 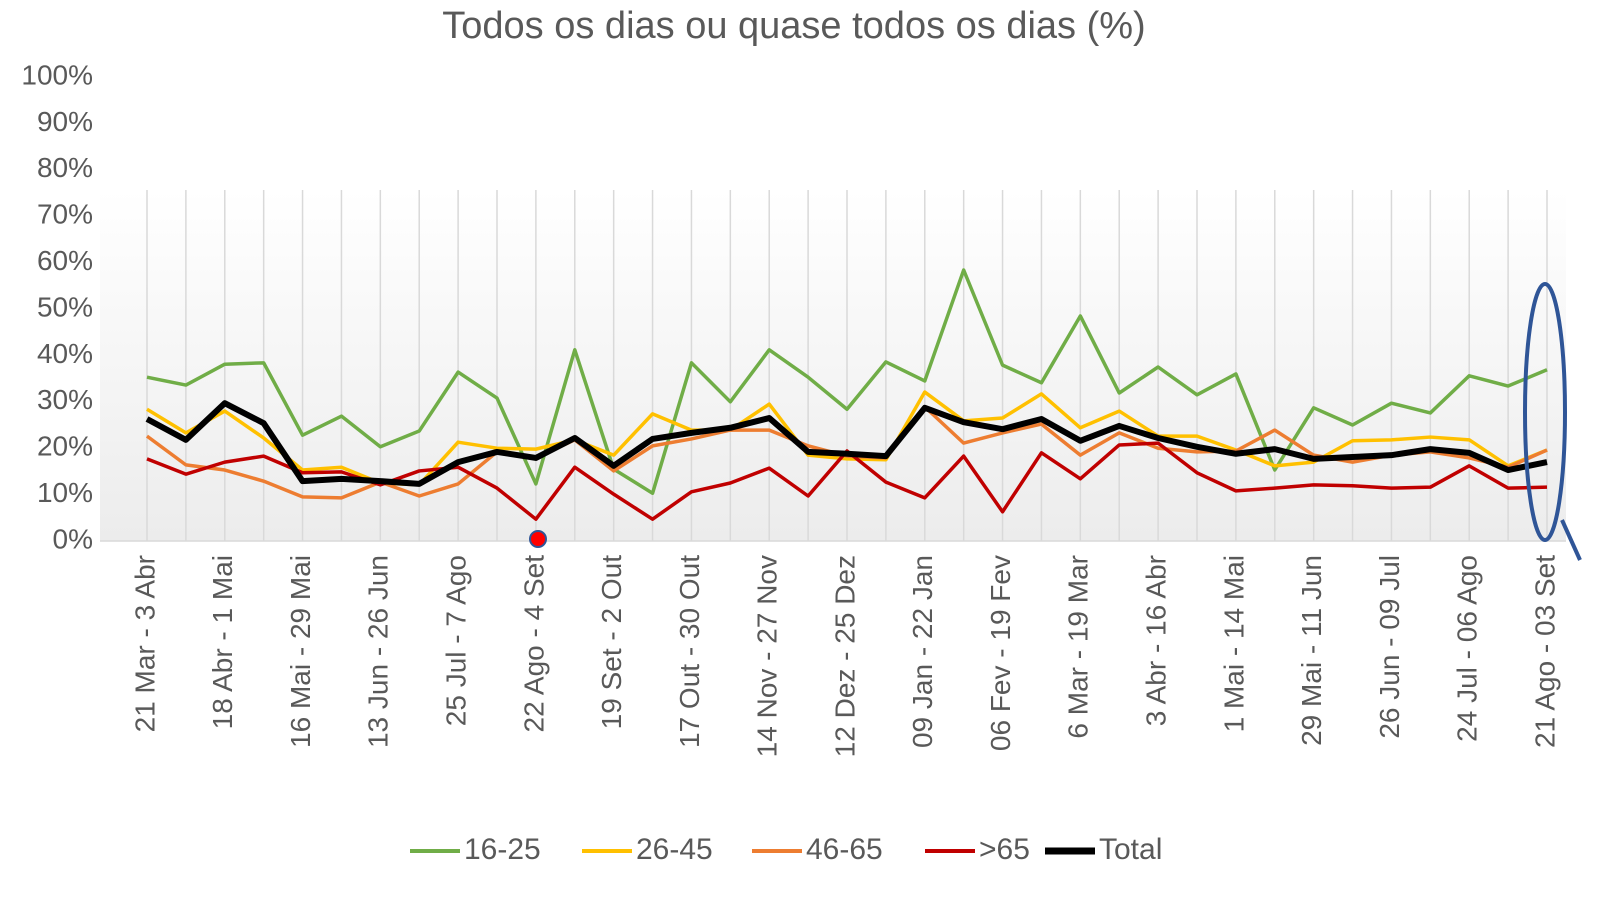 What do you see at coordinates (533, 644) in the screenshot?
I see `x-tick-label: 22 Ago - 4 Set` at bounding box center [533, 644].